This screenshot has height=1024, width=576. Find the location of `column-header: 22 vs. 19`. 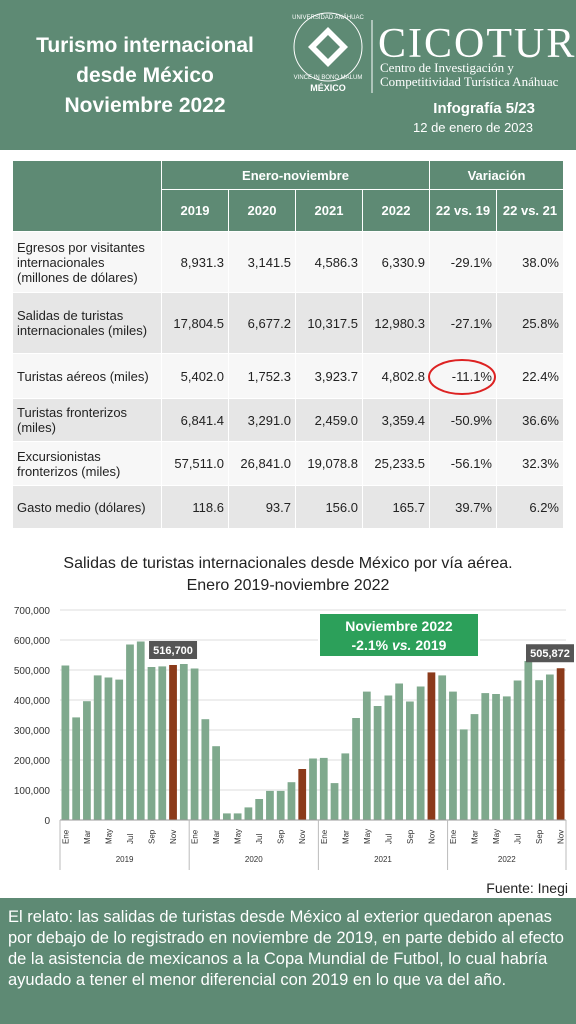

column-header: 22 vs. 19 is located at coordinates (463, 210).